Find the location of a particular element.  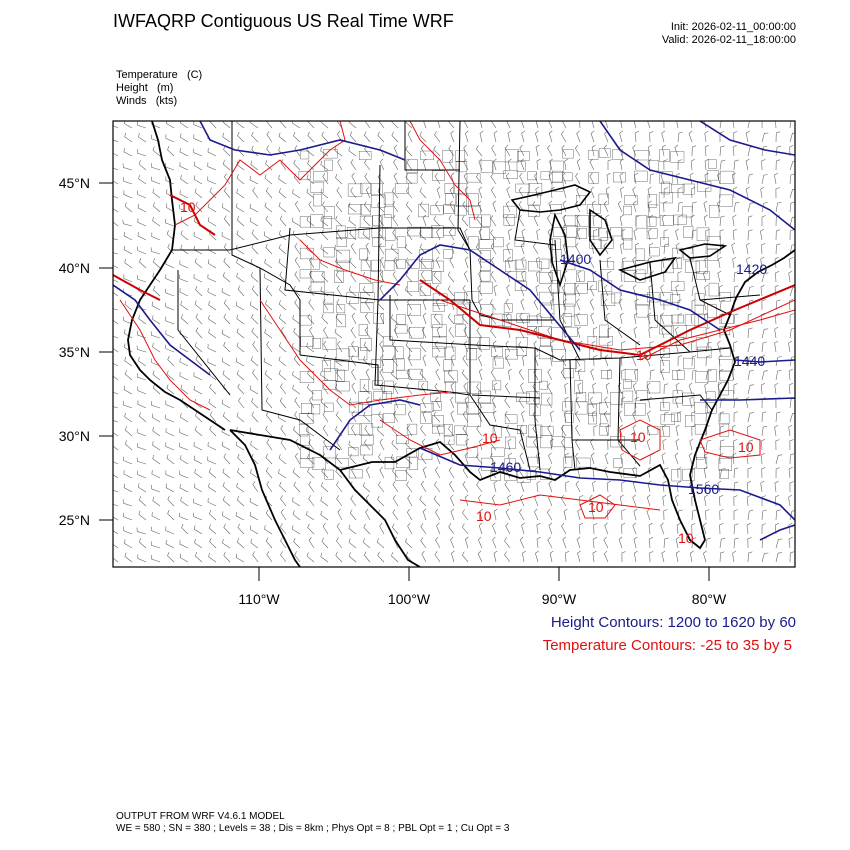

great-lakes is located at coordinates (619, 236).